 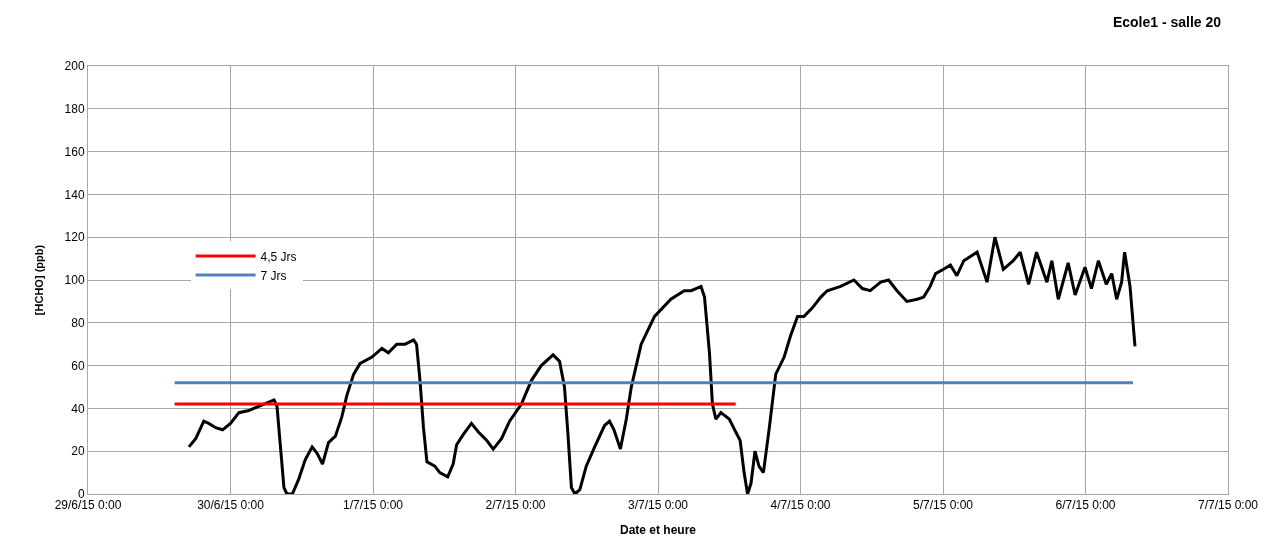 I want to click on x-tick-label: 3/7/15 0:00, so click(x=658, y=505).